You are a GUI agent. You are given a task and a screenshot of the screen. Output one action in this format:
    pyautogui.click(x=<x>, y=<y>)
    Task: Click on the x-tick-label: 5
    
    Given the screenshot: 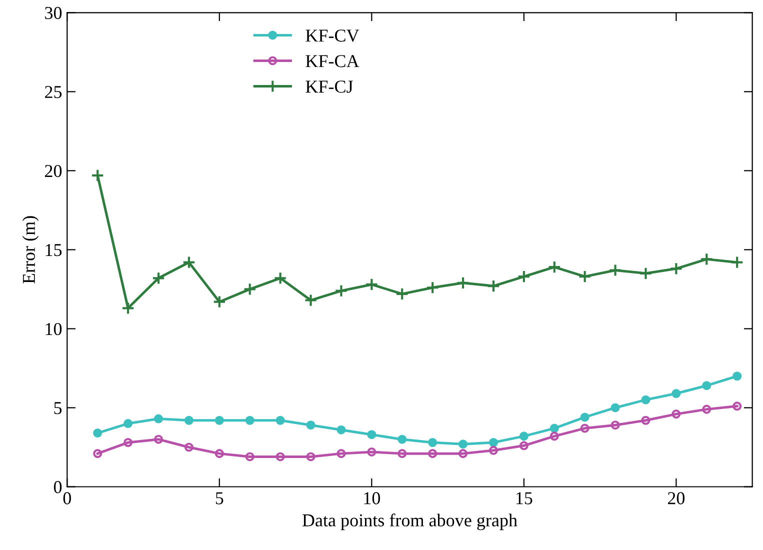 What is the action you would take?
    pyautogui.click(x=220, y=498)
    